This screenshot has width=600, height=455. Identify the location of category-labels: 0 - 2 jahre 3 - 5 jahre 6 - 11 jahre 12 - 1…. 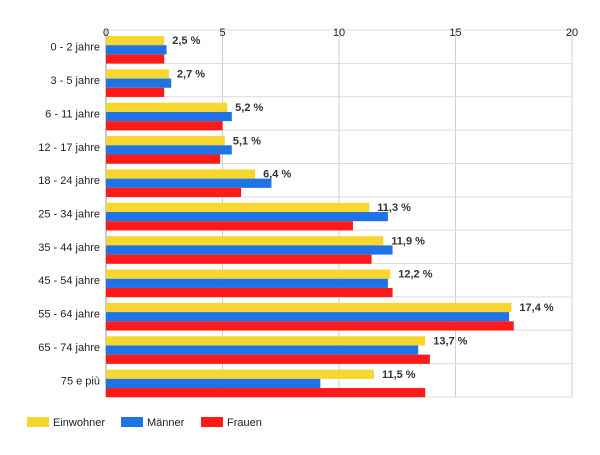
(69, 215).